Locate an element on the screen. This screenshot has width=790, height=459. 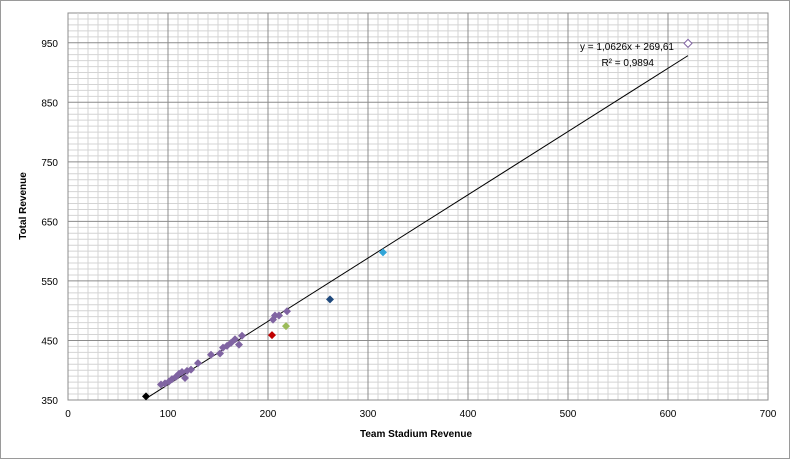
x-tick-label: 300 is located at coordinates (368, 414).